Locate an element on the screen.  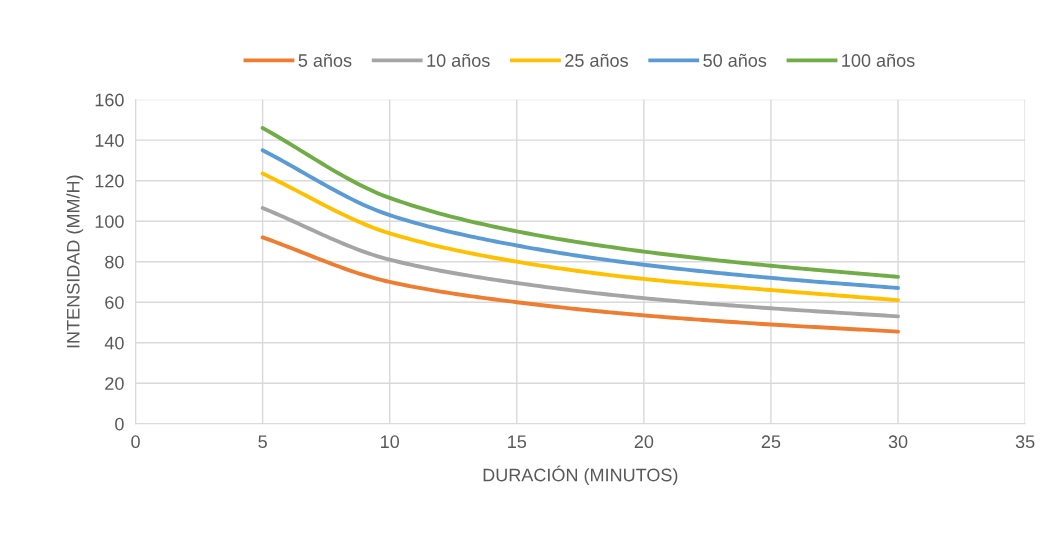
x-tick-label: 10 is located at coordinates (390, 442).